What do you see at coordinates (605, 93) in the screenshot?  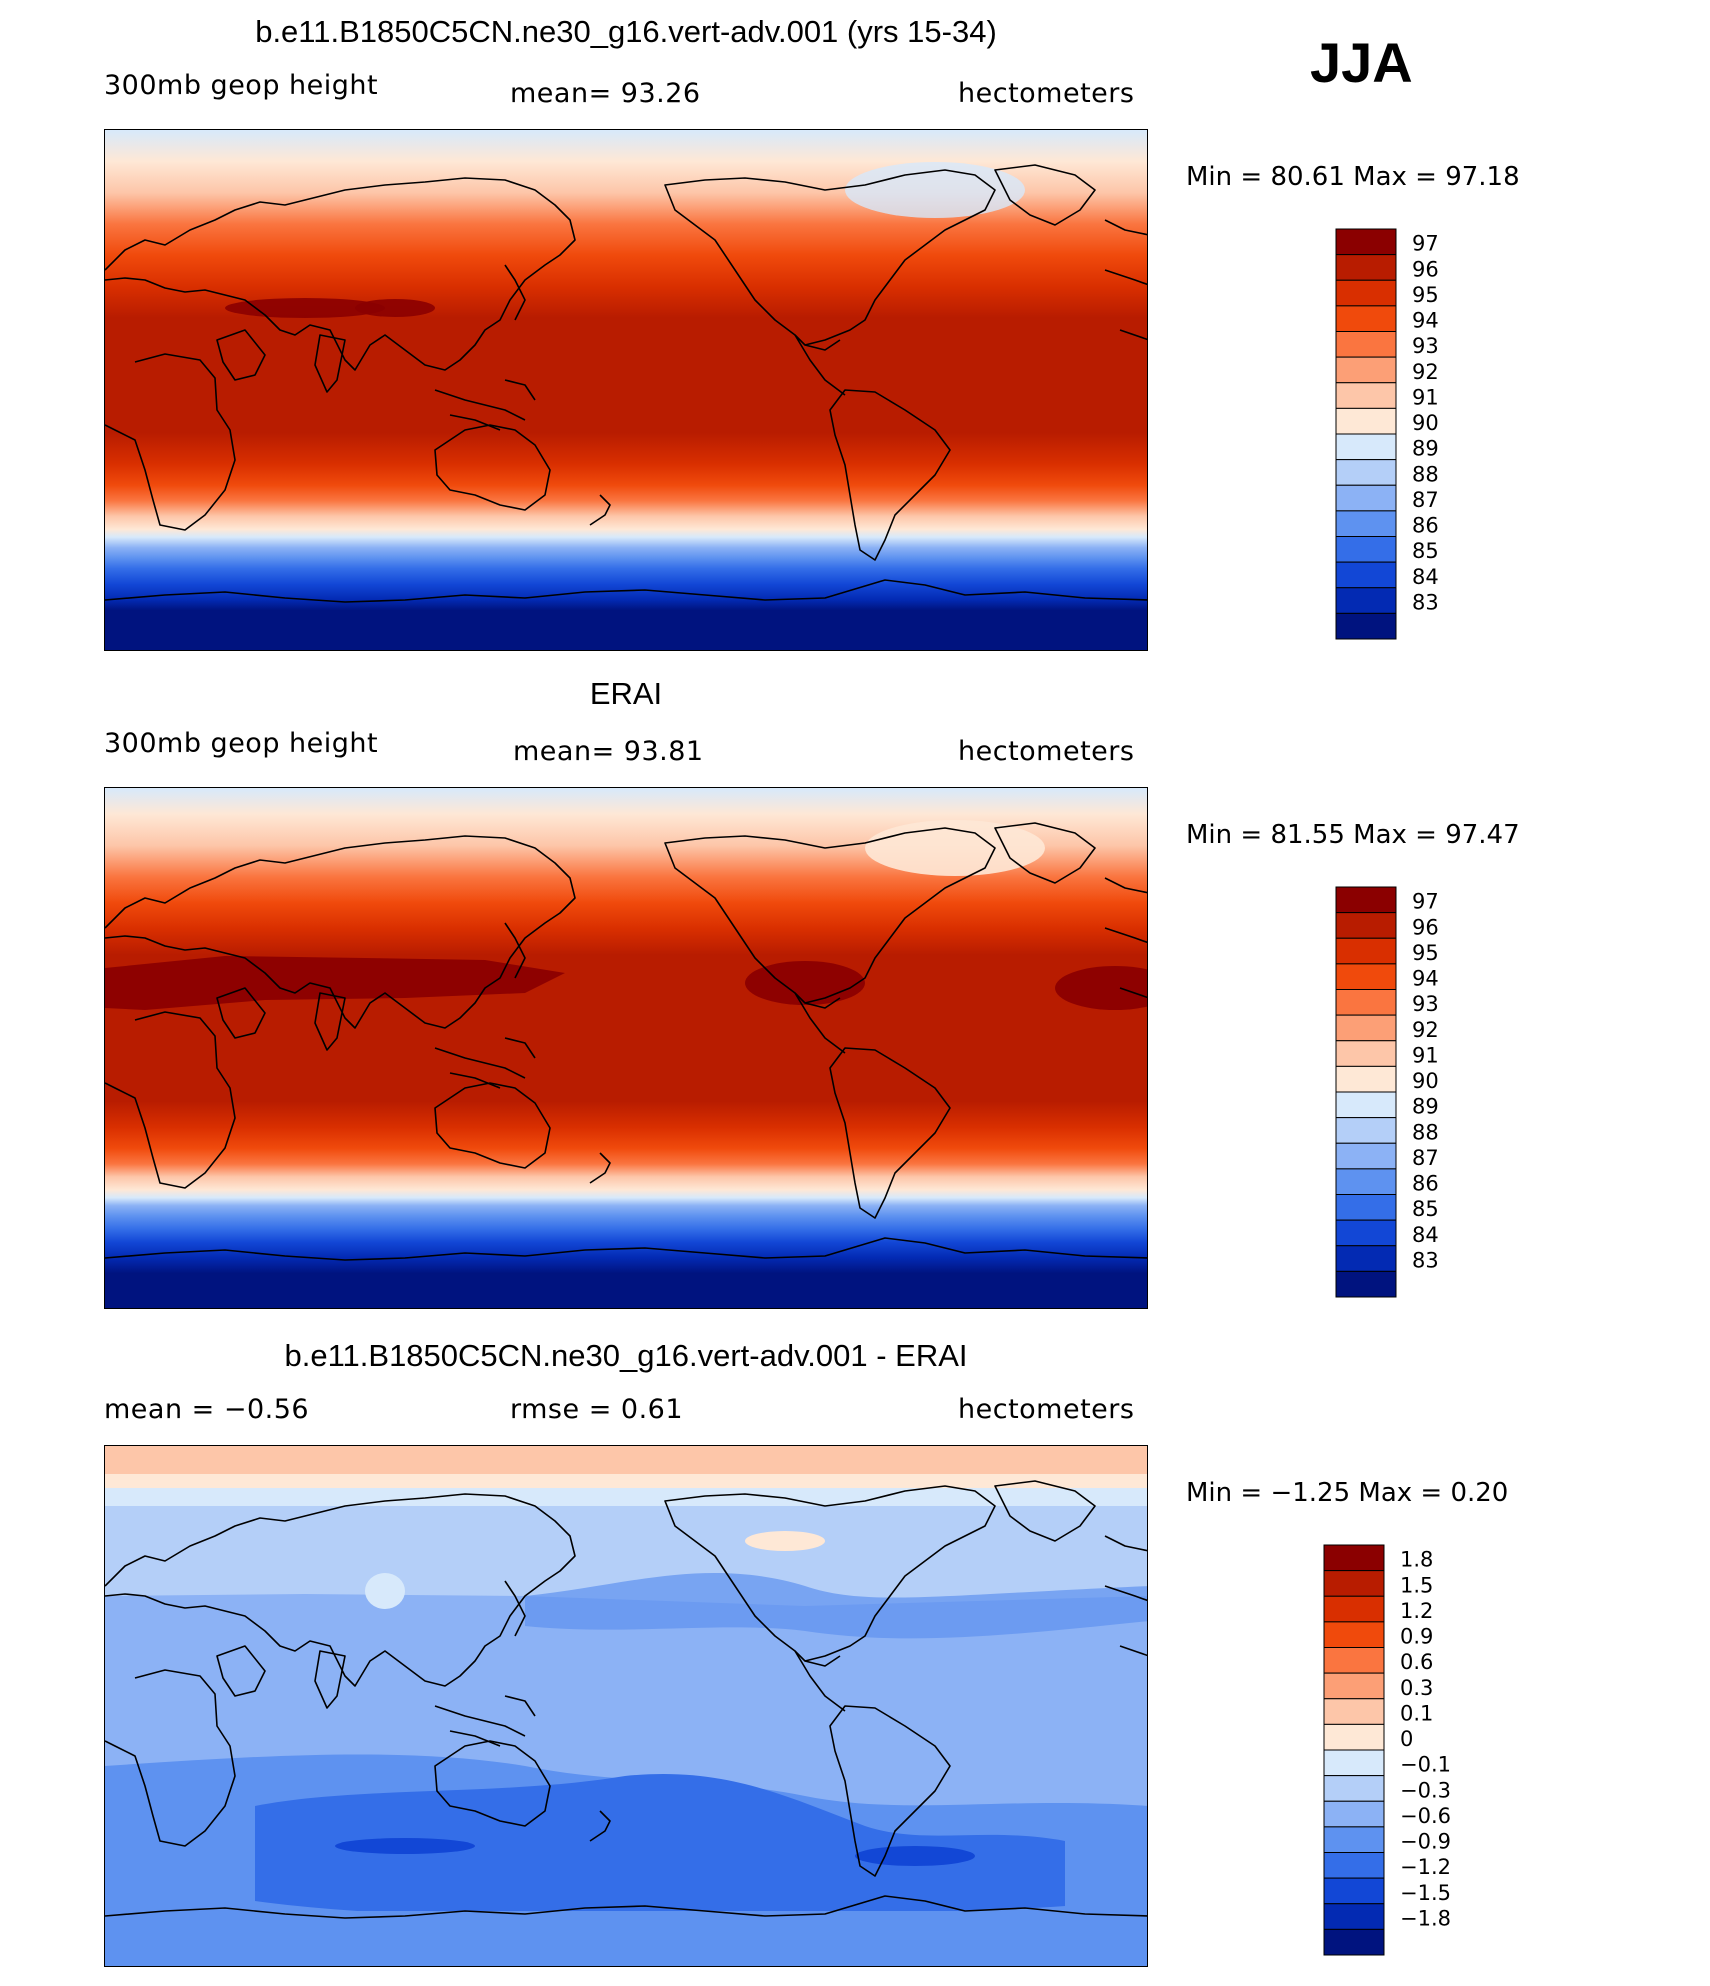 I see `panel-1-mean-label: mean= 93.26` at bounding box center [605, 93].